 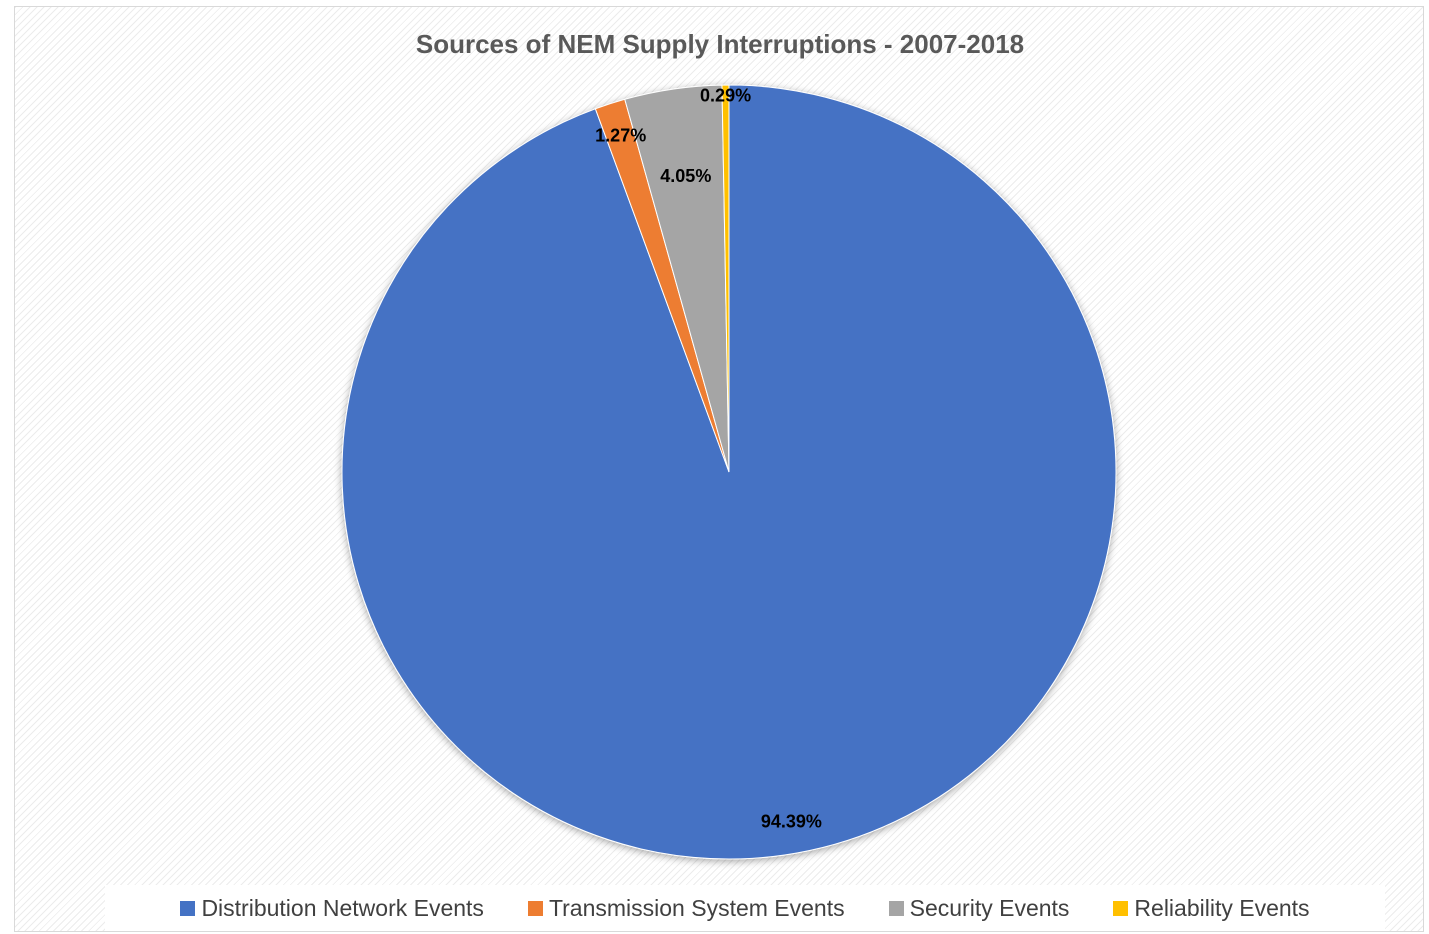 What do you see at coordinates (696, 907) in the screenshot?
I see `legend-label-transmission: Transmission System Events` at bounding box center [696, 907].